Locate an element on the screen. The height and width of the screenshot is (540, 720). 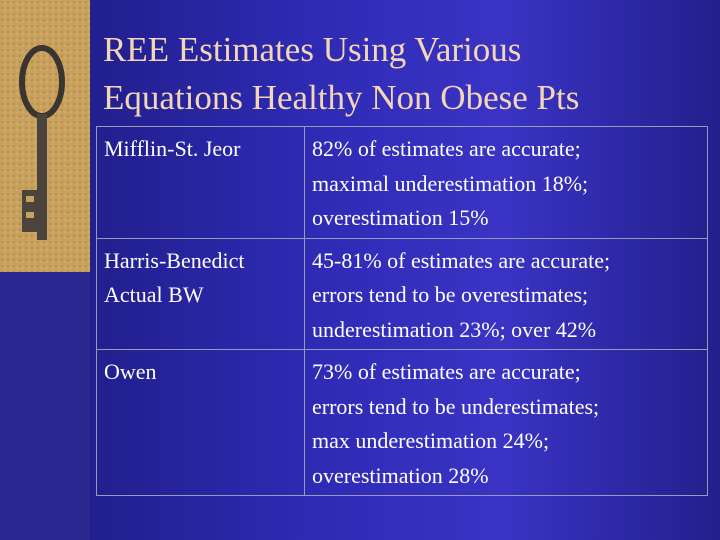
cell-line: errors tend to be underestimates; is located at coordinates (456, 406).